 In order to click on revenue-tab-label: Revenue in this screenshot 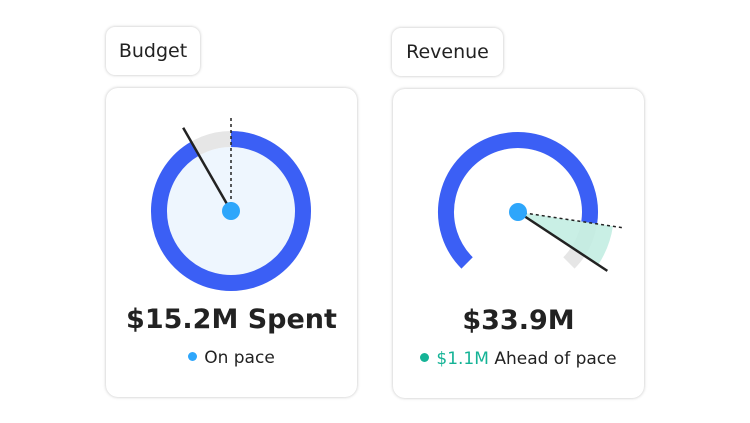, I will do `click(447, 52)`.